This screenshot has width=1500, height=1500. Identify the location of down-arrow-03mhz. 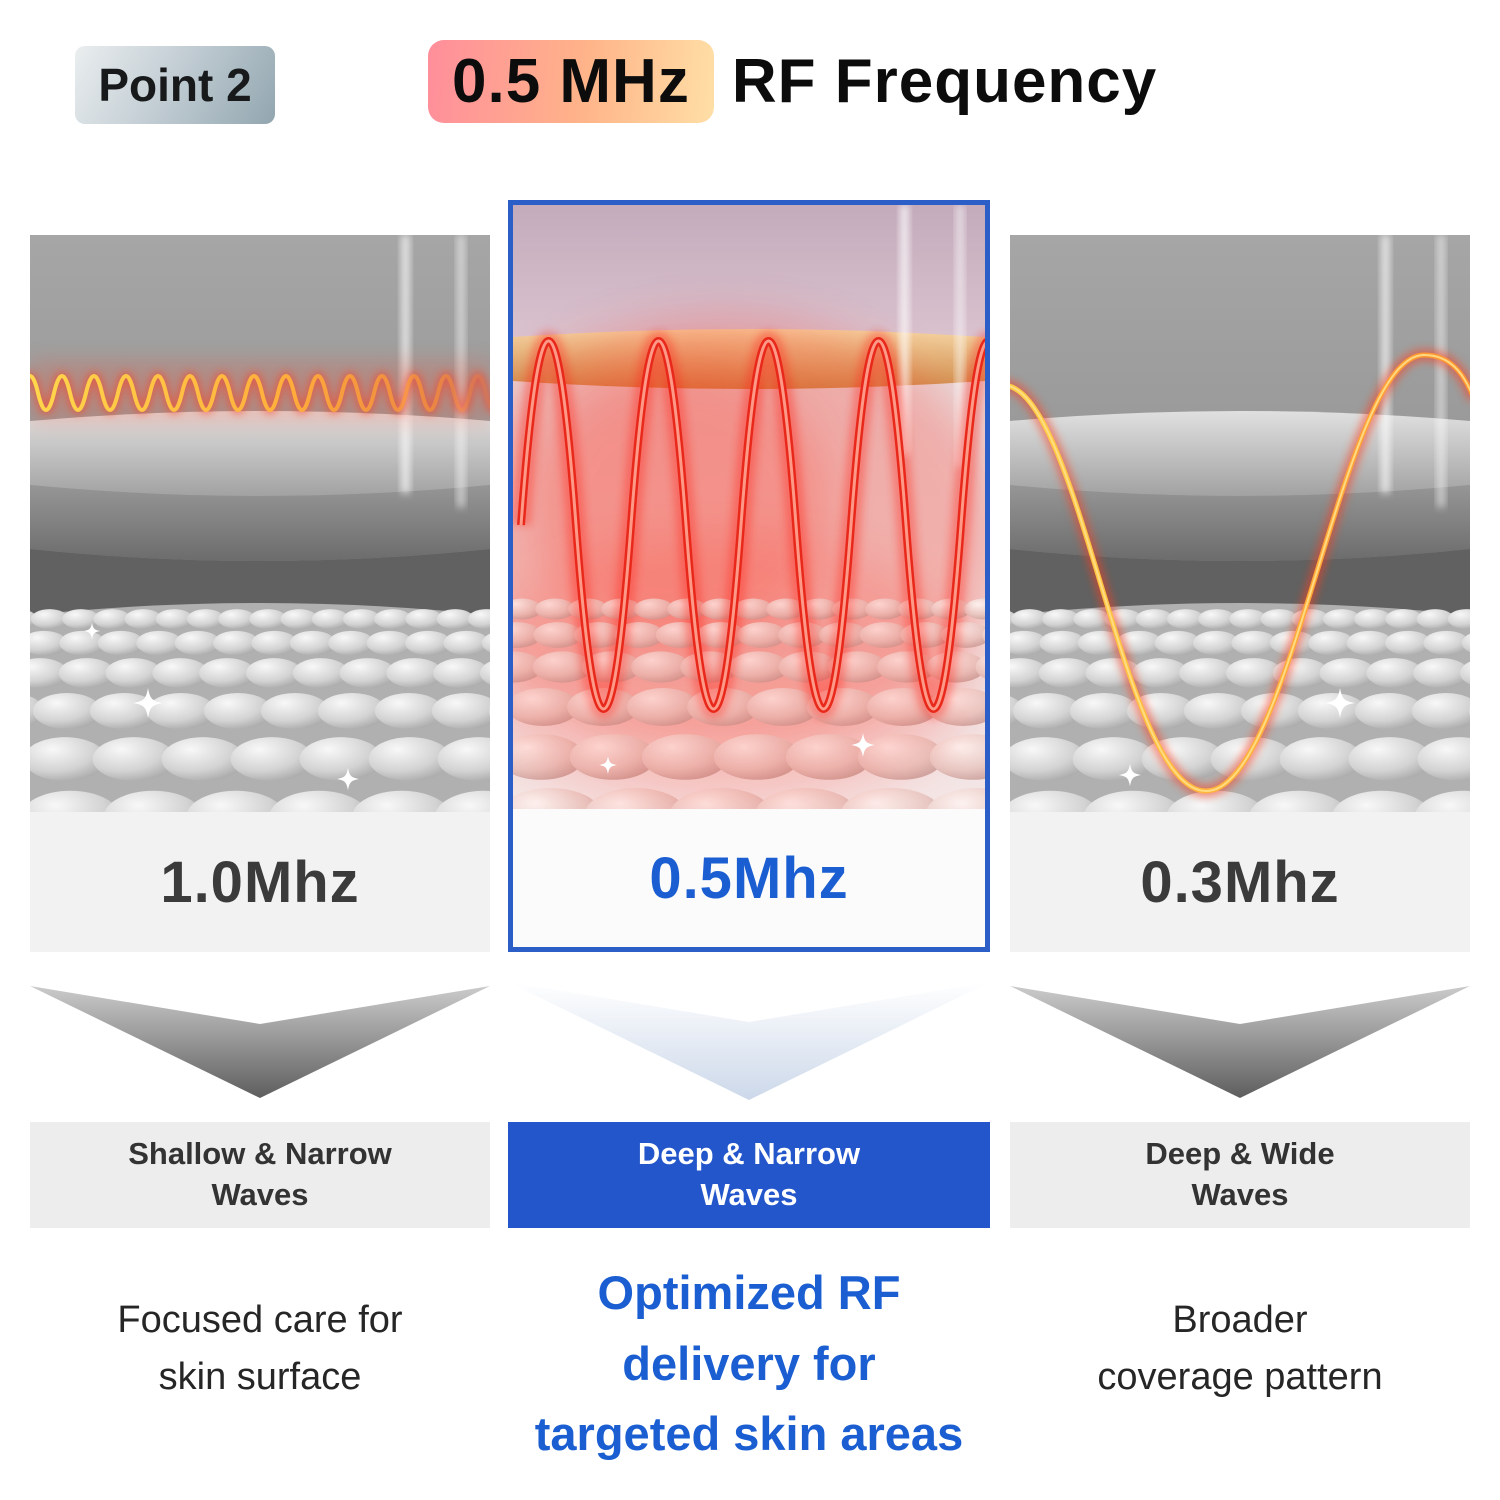
(1240, 1042).